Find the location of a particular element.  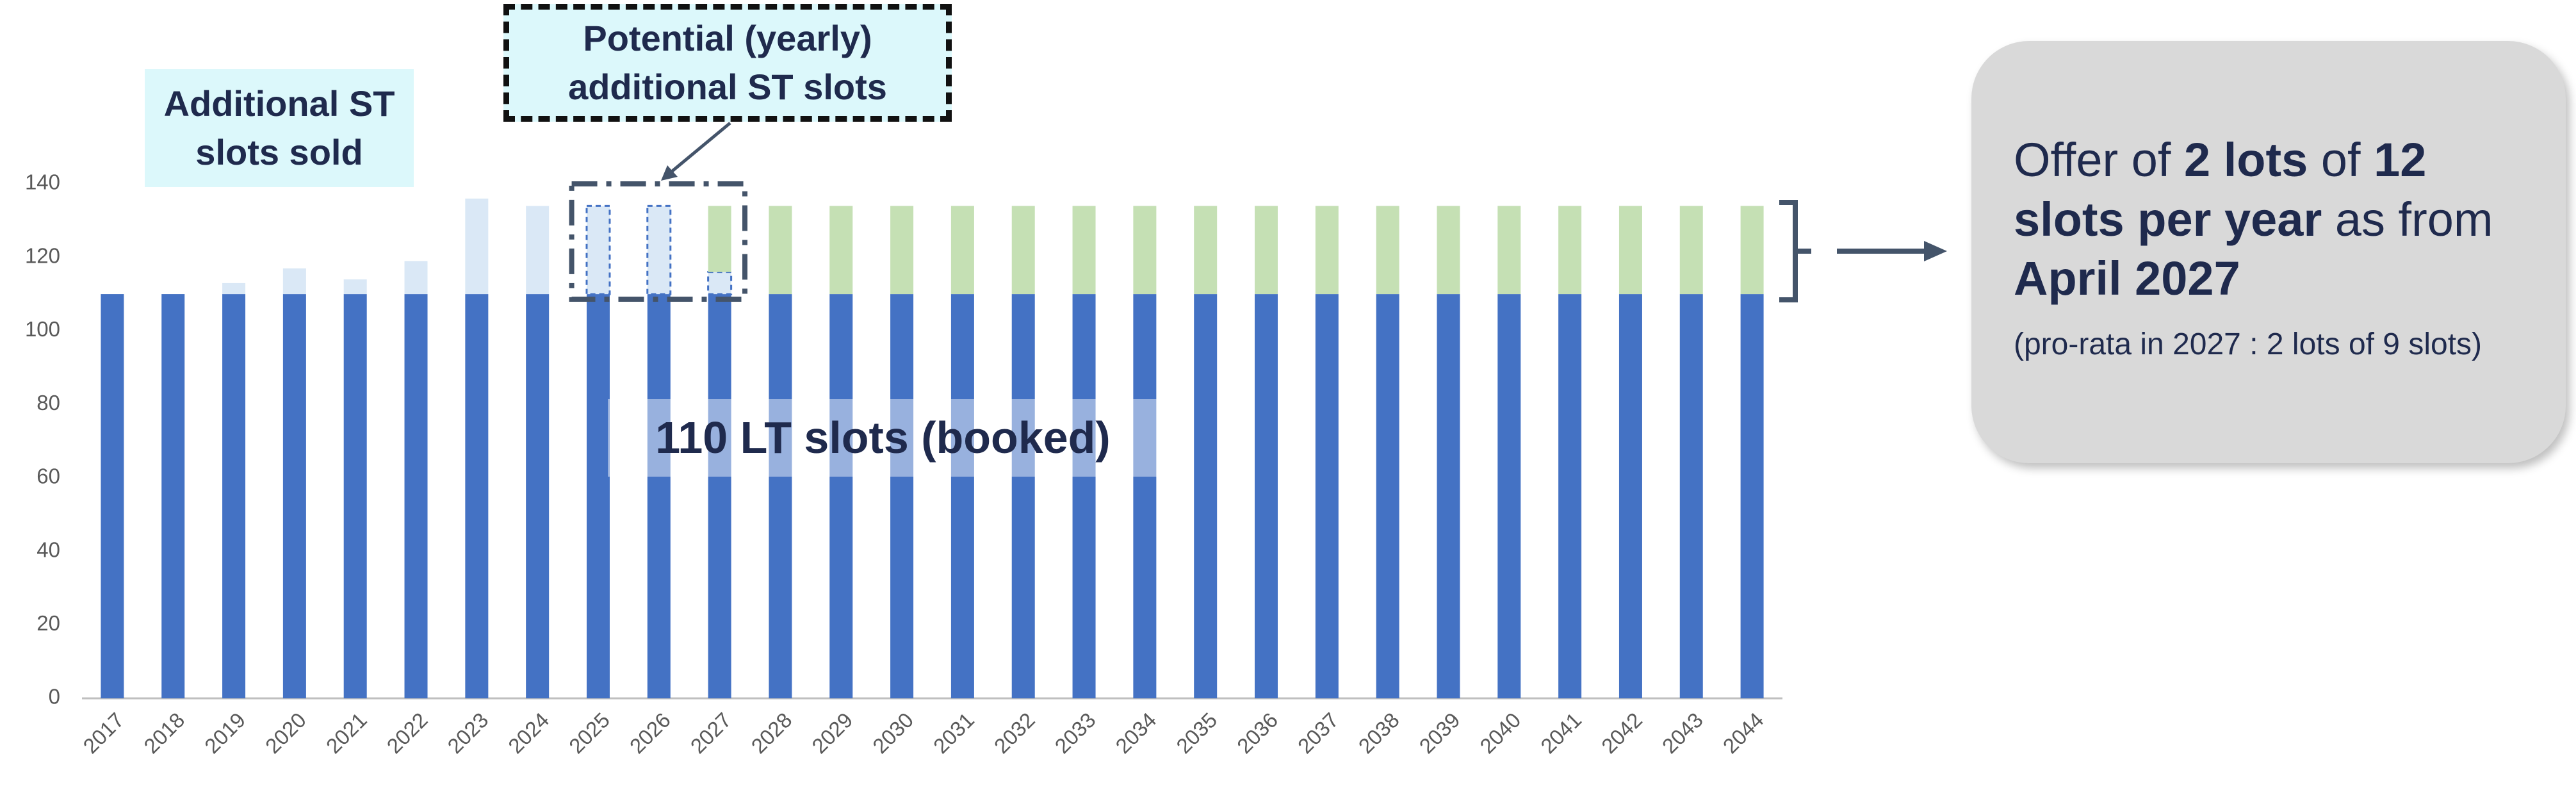

callout-arrow is located at coordinates (700, 148).